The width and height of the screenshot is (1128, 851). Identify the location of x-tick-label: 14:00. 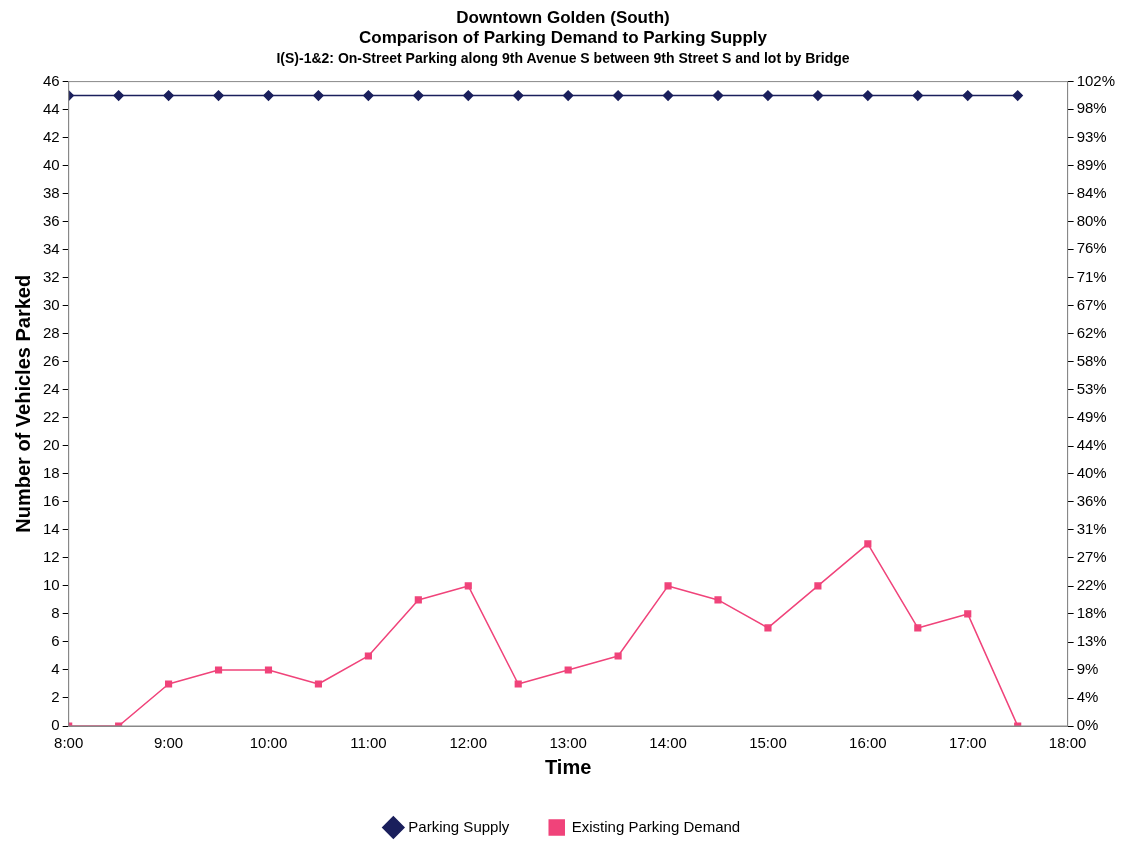
(668, 743).